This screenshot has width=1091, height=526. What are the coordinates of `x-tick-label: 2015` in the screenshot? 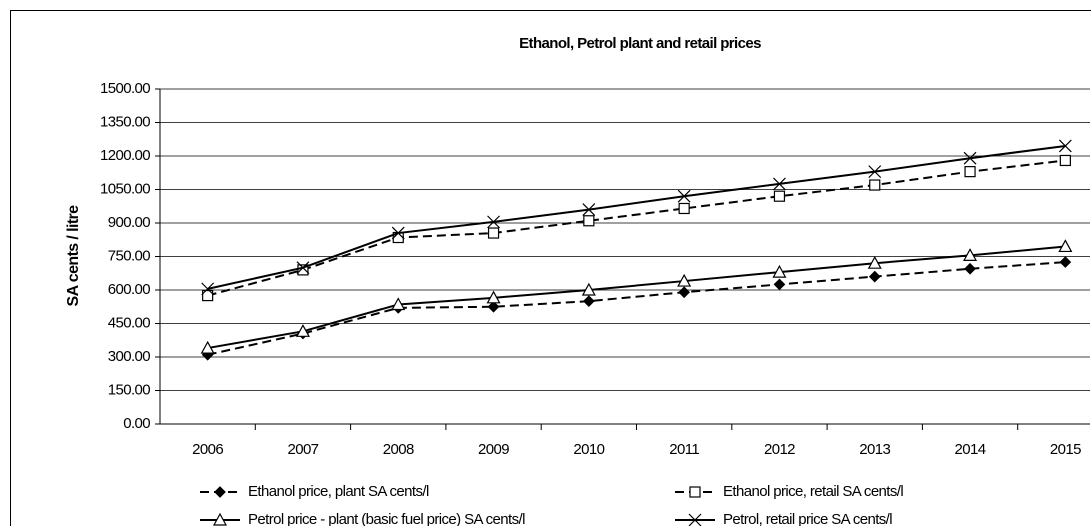 It's located at (1065, 449).